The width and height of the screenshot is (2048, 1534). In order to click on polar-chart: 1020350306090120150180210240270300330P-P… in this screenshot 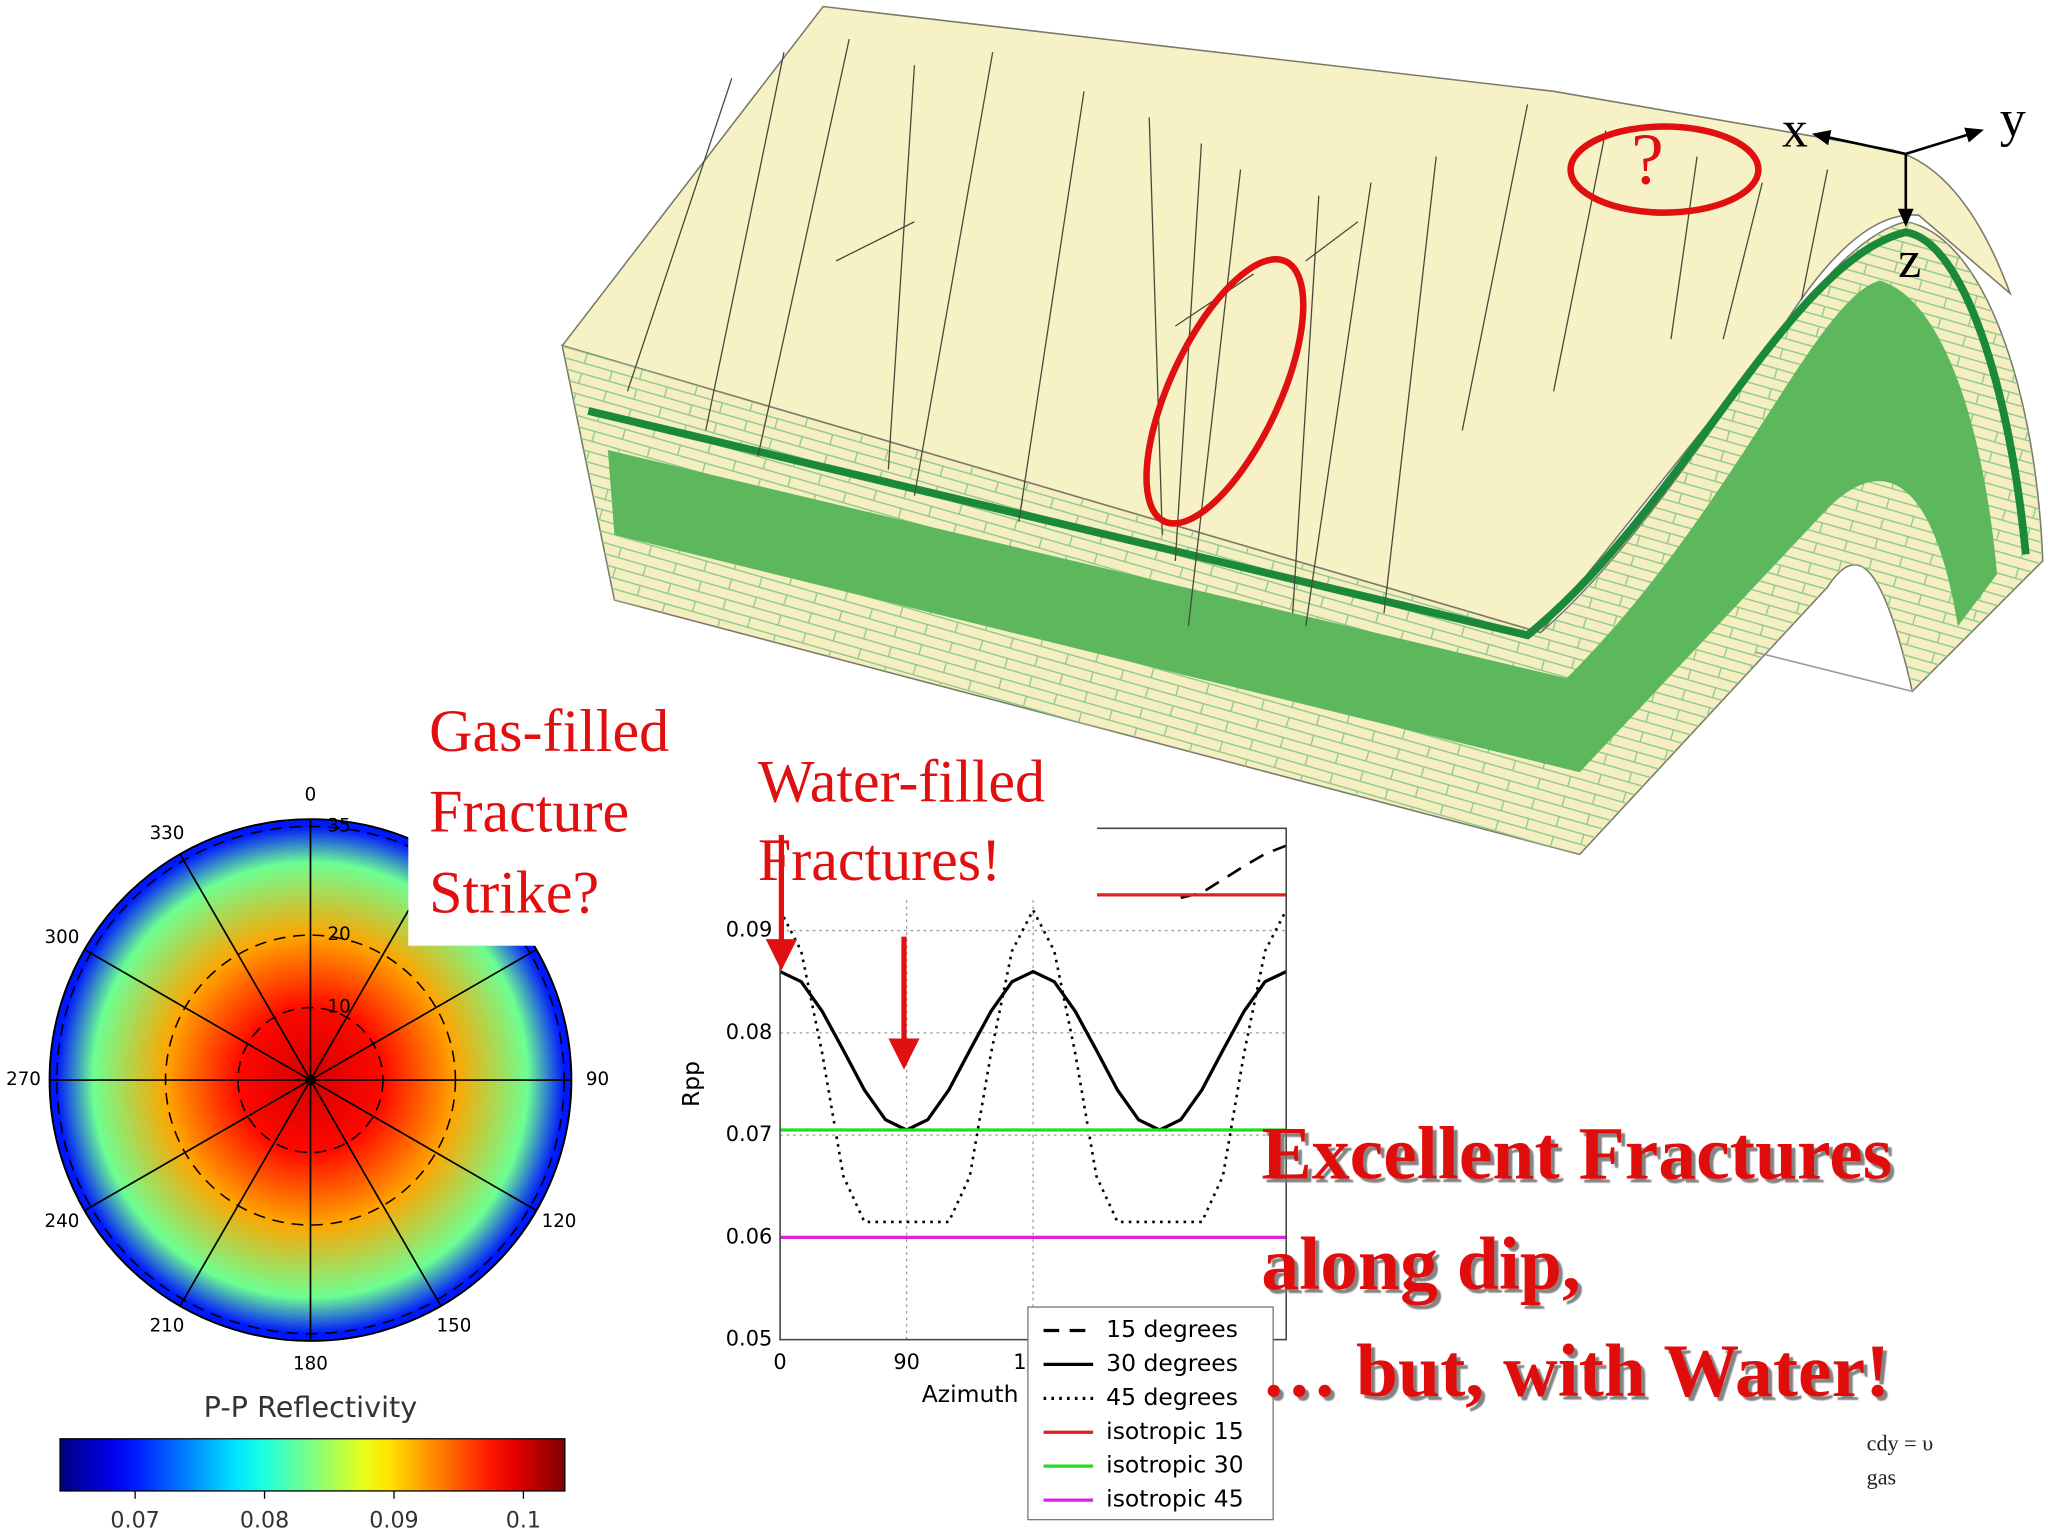, I will do `click(307, 1159)`.